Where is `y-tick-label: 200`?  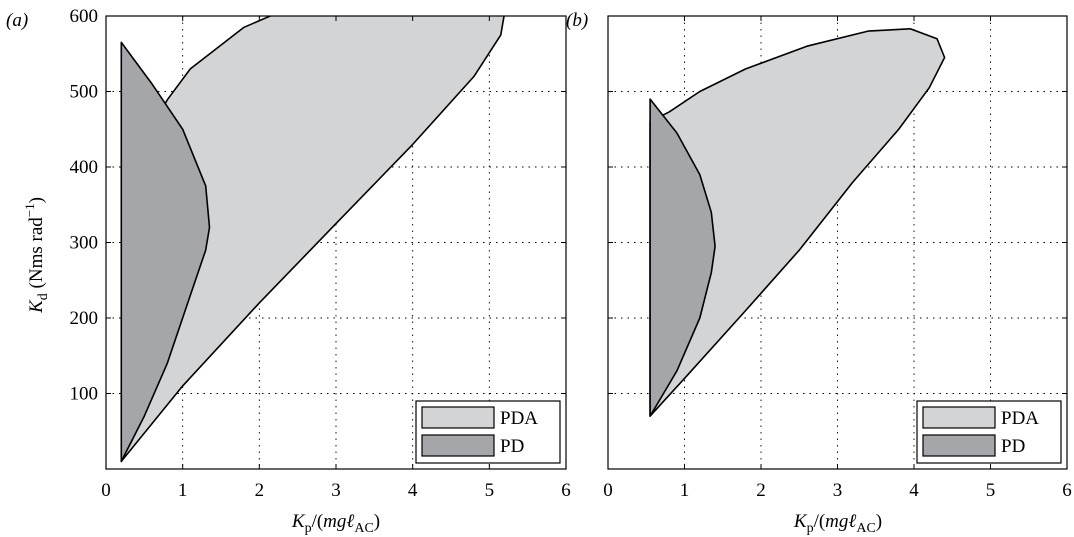
y-tick-label: 200 is located at coordinates (84, 318).